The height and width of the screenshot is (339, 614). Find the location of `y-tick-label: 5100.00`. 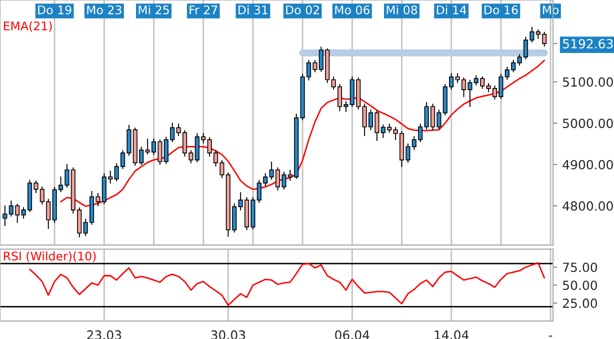

y-tick-label: 5100.00 is located at coordinates (588, 82).